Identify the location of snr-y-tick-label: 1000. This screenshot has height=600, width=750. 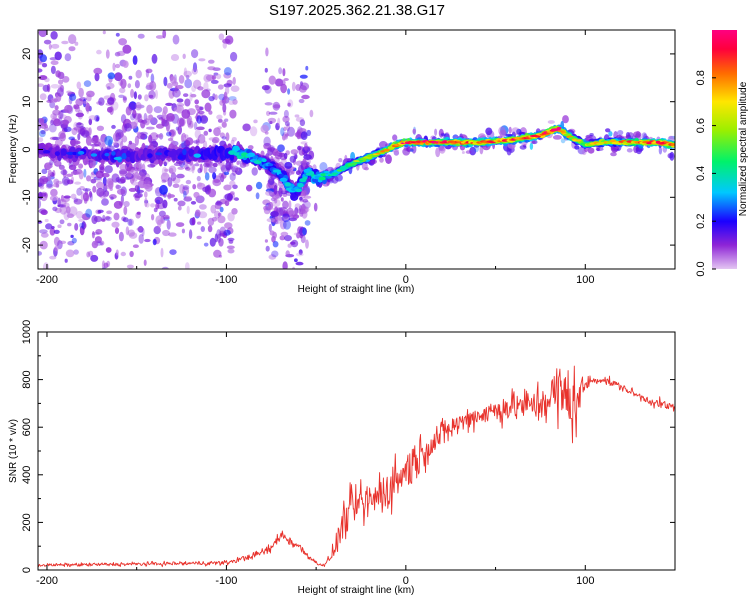
(27, 332).